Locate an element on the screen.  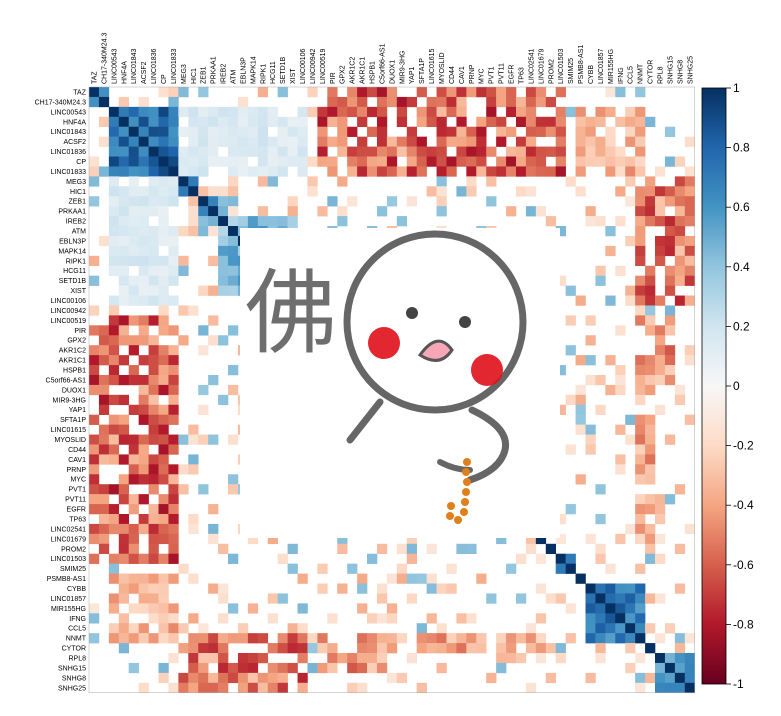
row-label: PVT11 is located at coordinates (75, 500).